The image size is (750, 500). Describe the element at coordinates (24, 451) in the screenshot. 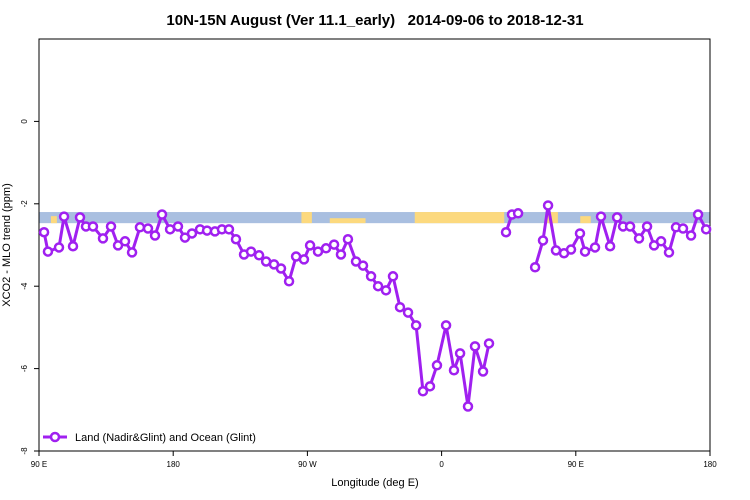

I see `y-tick-label: -8` at that location.